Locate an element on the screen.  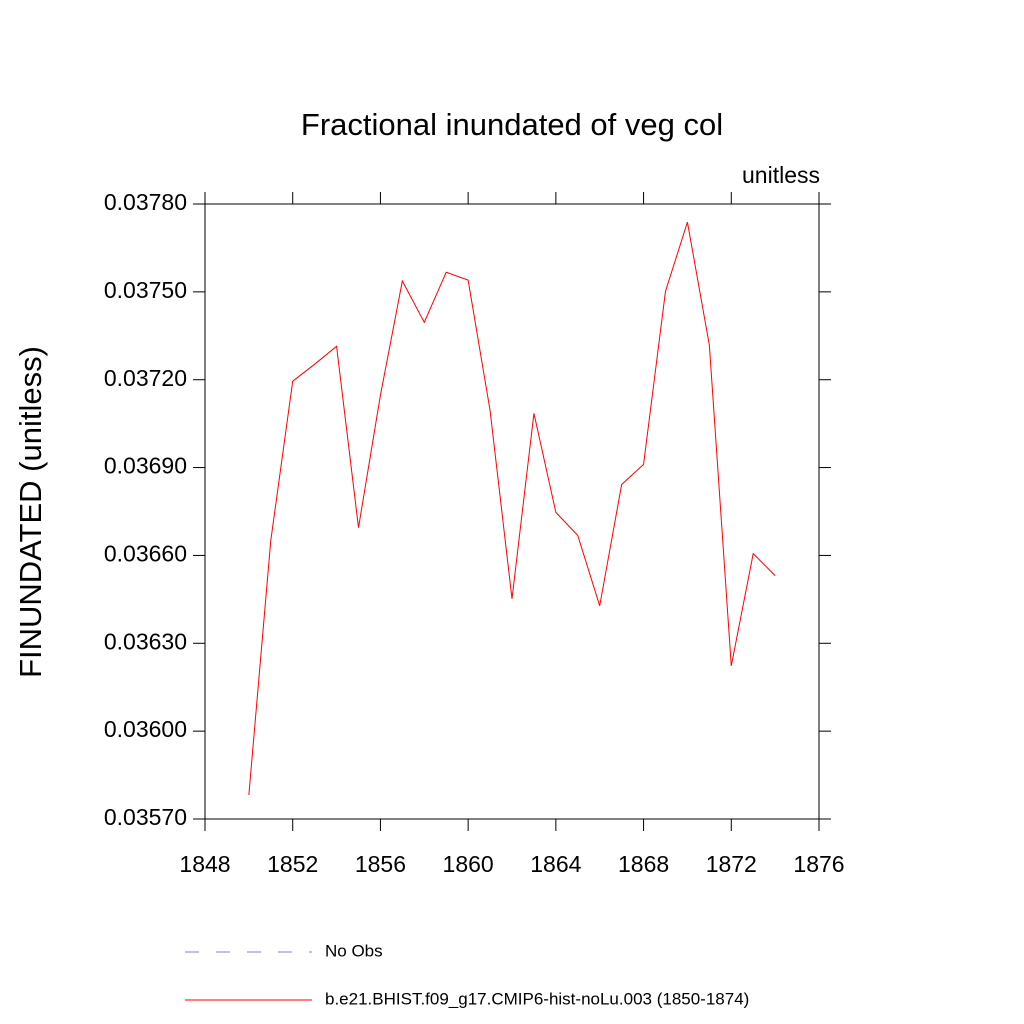
y-tick-label: 0.03570 is located at coordinates (145, 817).